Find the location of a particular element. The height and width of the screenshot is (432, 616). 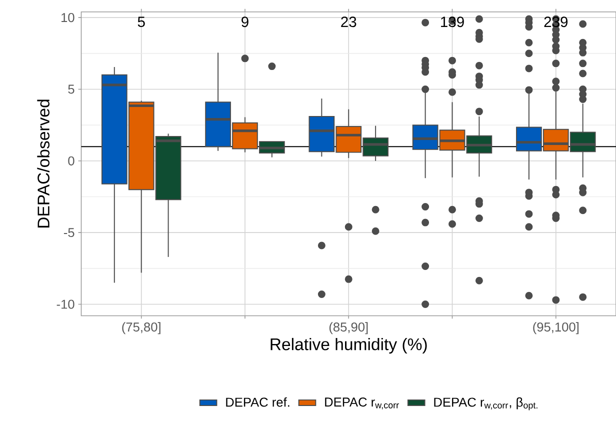

legend-label: DEPAC r$_{w,corr}$ is located at coordinates (362, 403).